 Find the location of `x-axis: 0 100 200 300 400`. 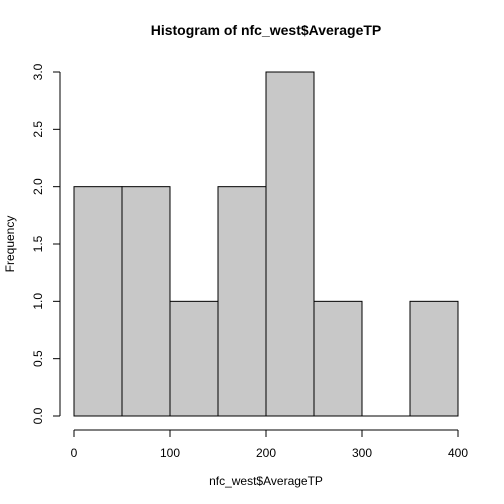

x-axis: 0 100 200 300 400 is located at coordinates (269, 444).